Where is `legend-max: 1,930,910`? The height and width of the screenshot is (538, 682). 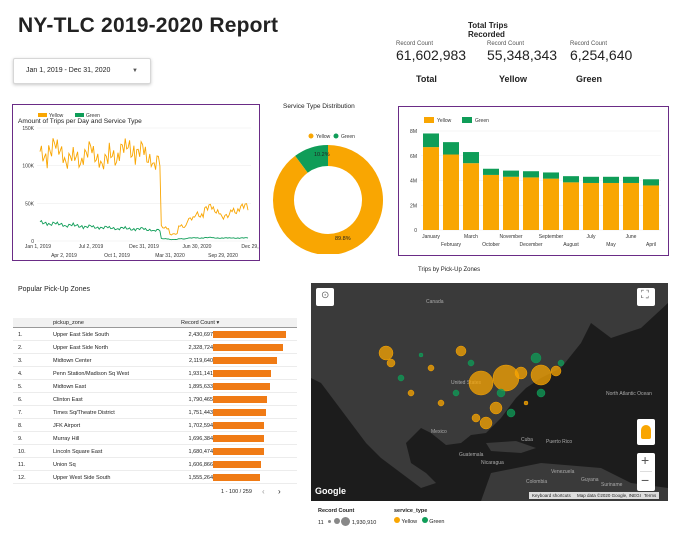 legend-max: 1,930,910 is located at coordinates (364, 523).